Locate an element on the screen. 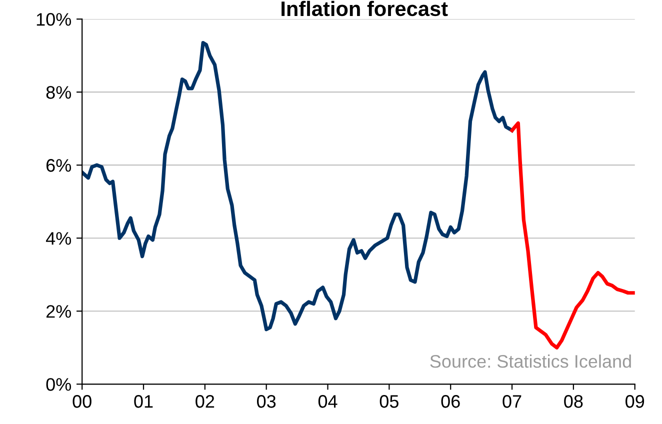 Image resolution: width=662 pixels, height=424 pixels. x-tick-label: 08 is located at coordinates (573, 401).